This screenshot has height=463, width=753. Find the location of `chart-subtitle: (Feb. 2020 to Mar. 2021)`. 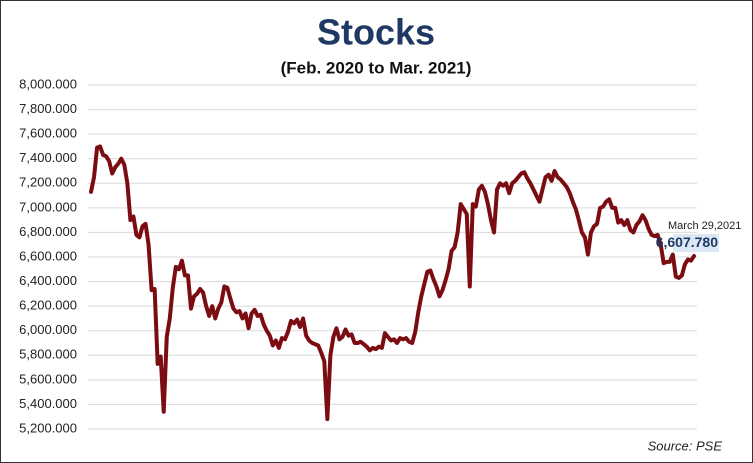

chart-subtitle: (Feb. 2020 to Mar. 2021) is located at coordinates (376, 67).